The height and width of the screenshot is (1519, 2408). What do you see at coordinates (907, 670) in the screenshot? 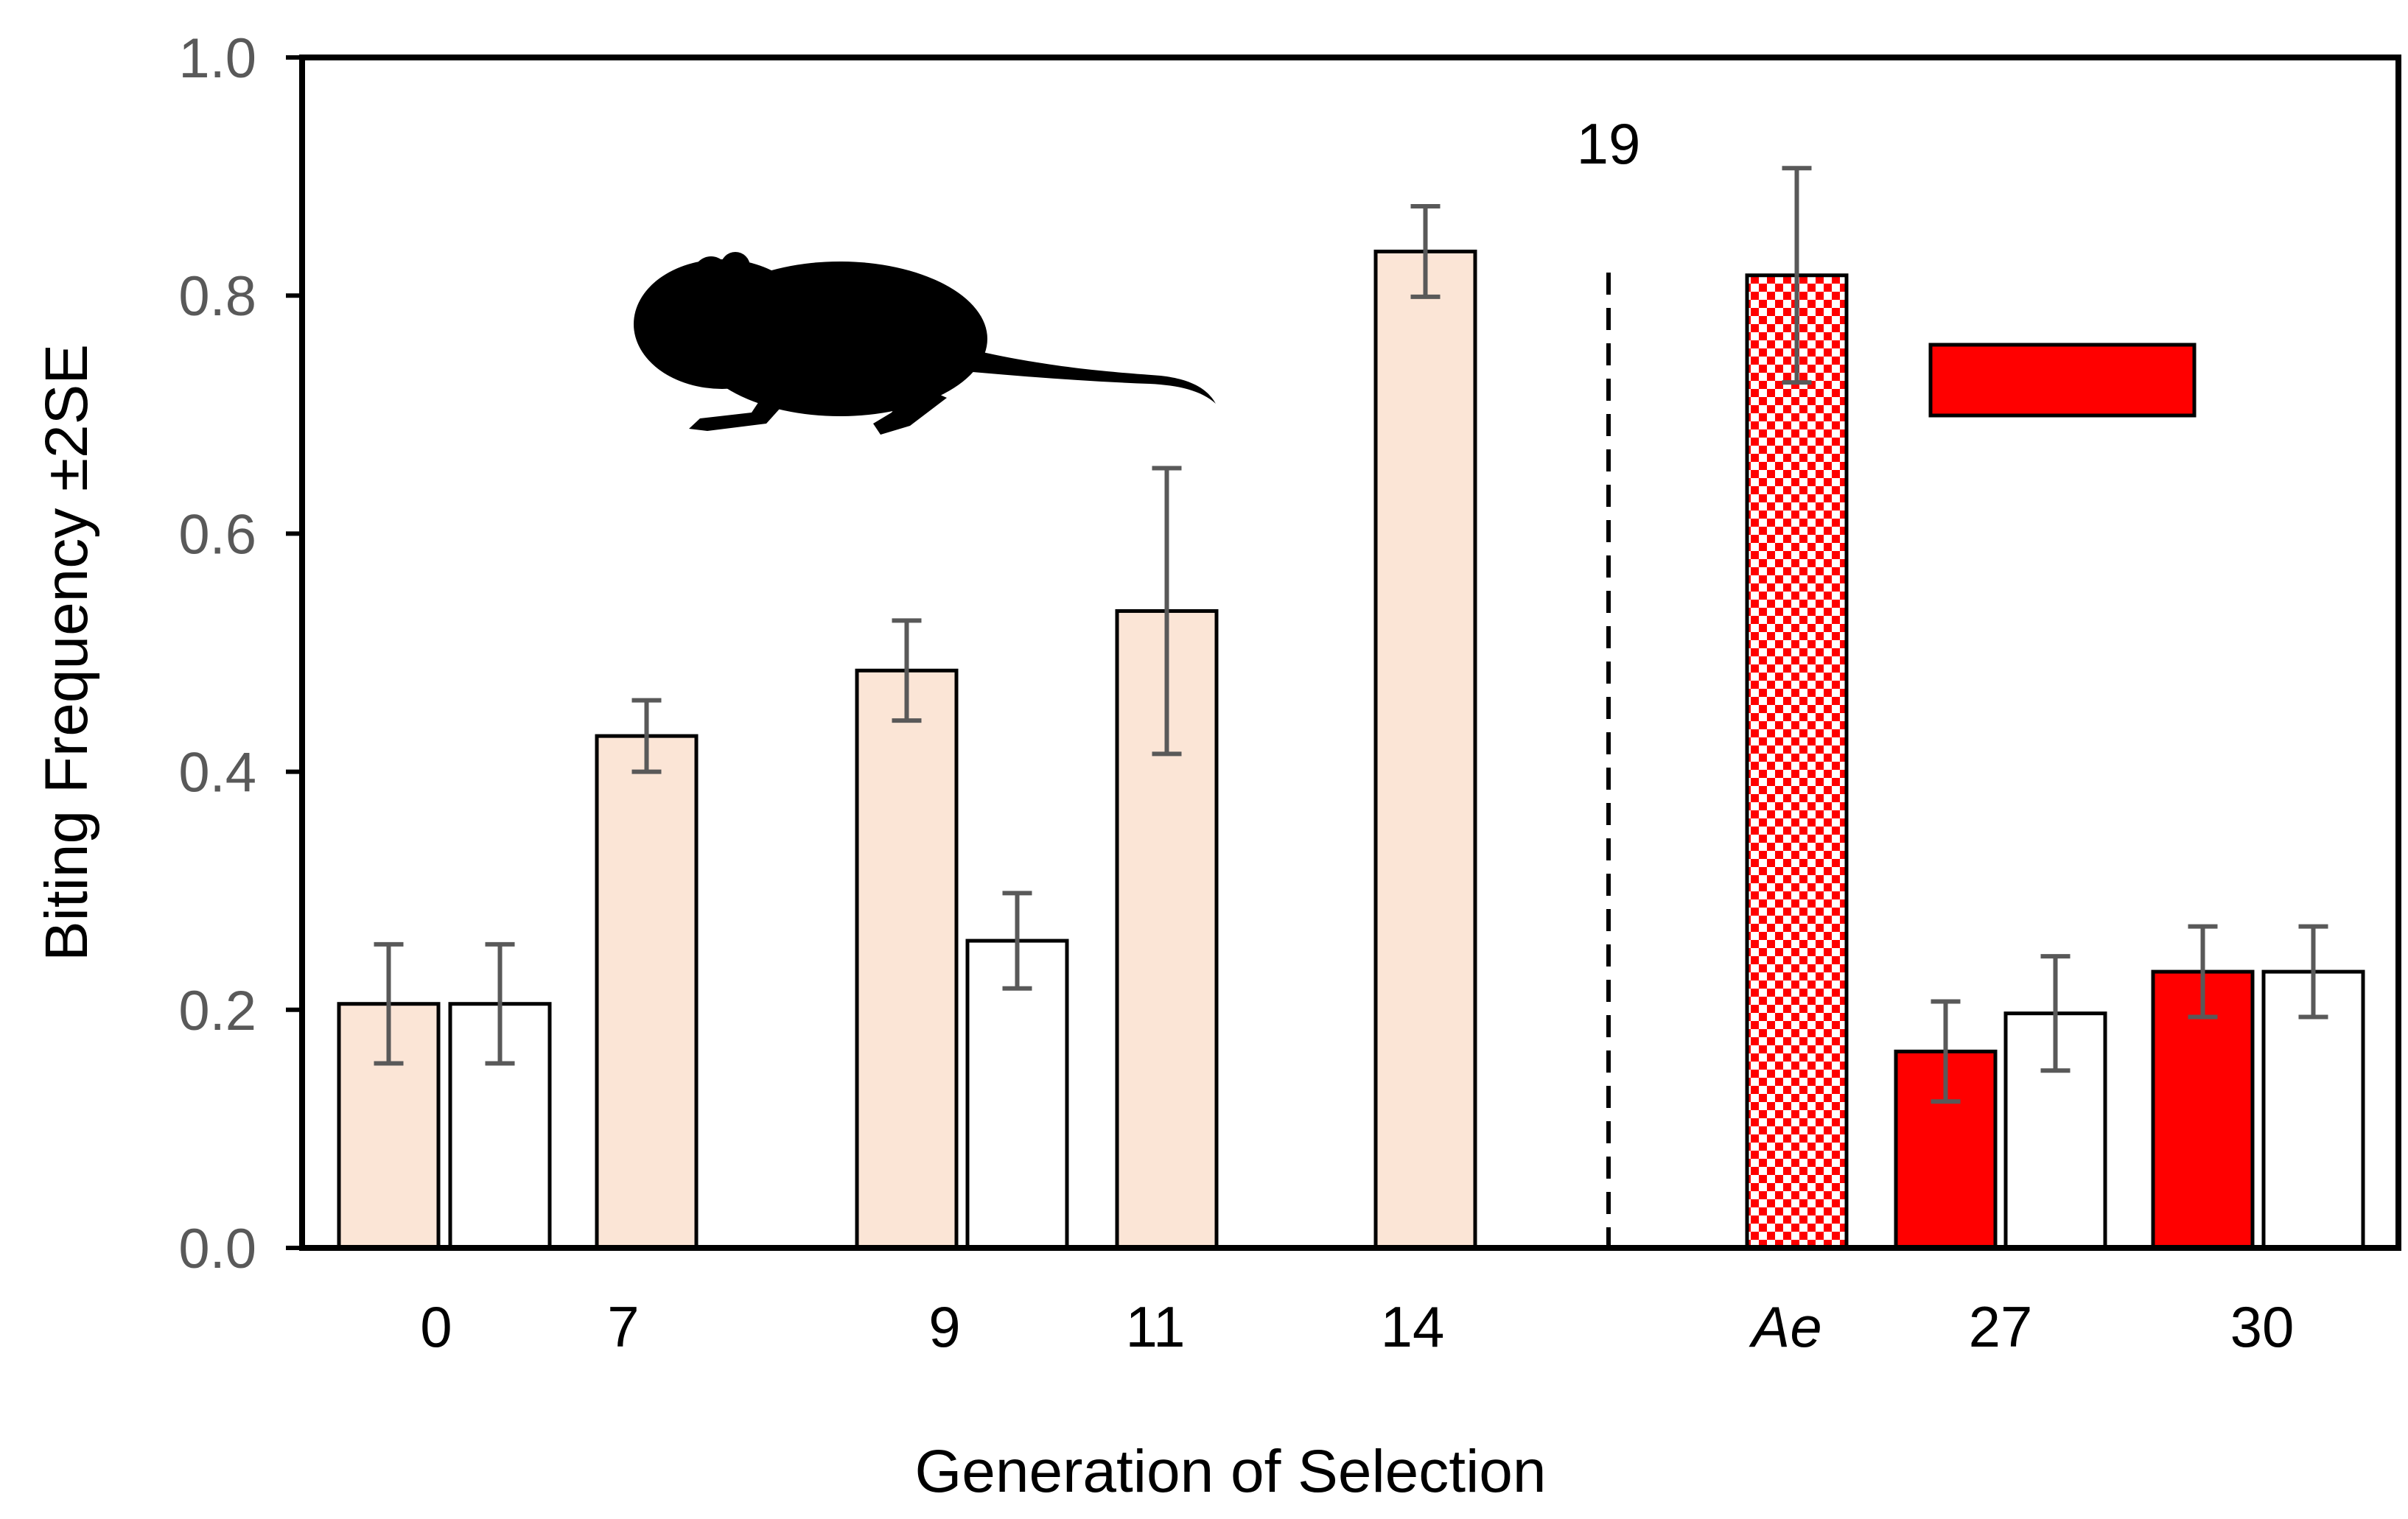
I see `errorbar-9-selected` at bounding box center [907, 670].